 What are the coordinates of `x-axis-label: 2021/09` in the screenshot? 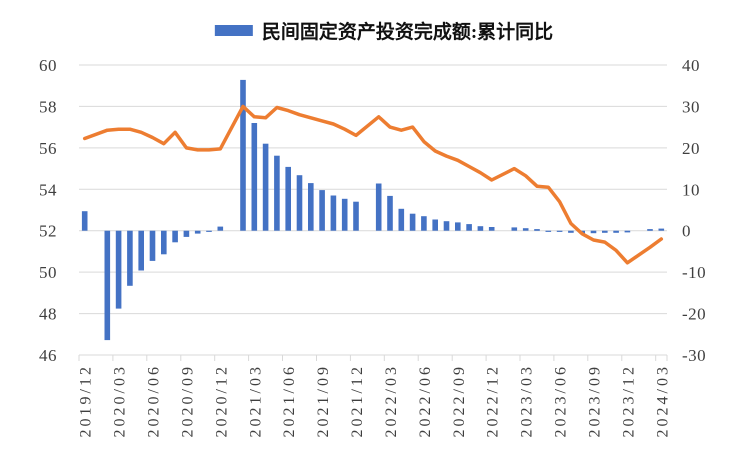 It's located at (323, 400).